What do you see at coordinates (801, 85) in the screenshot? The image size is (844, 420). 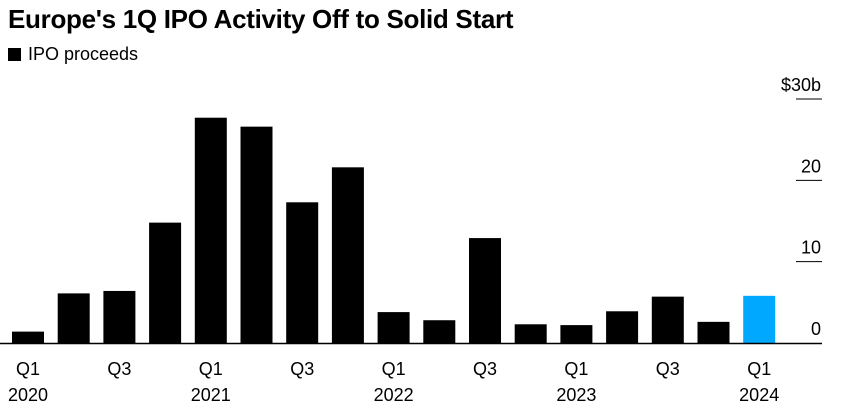 I see `y-tick-label: $30b` at bounding box center [801, 85].